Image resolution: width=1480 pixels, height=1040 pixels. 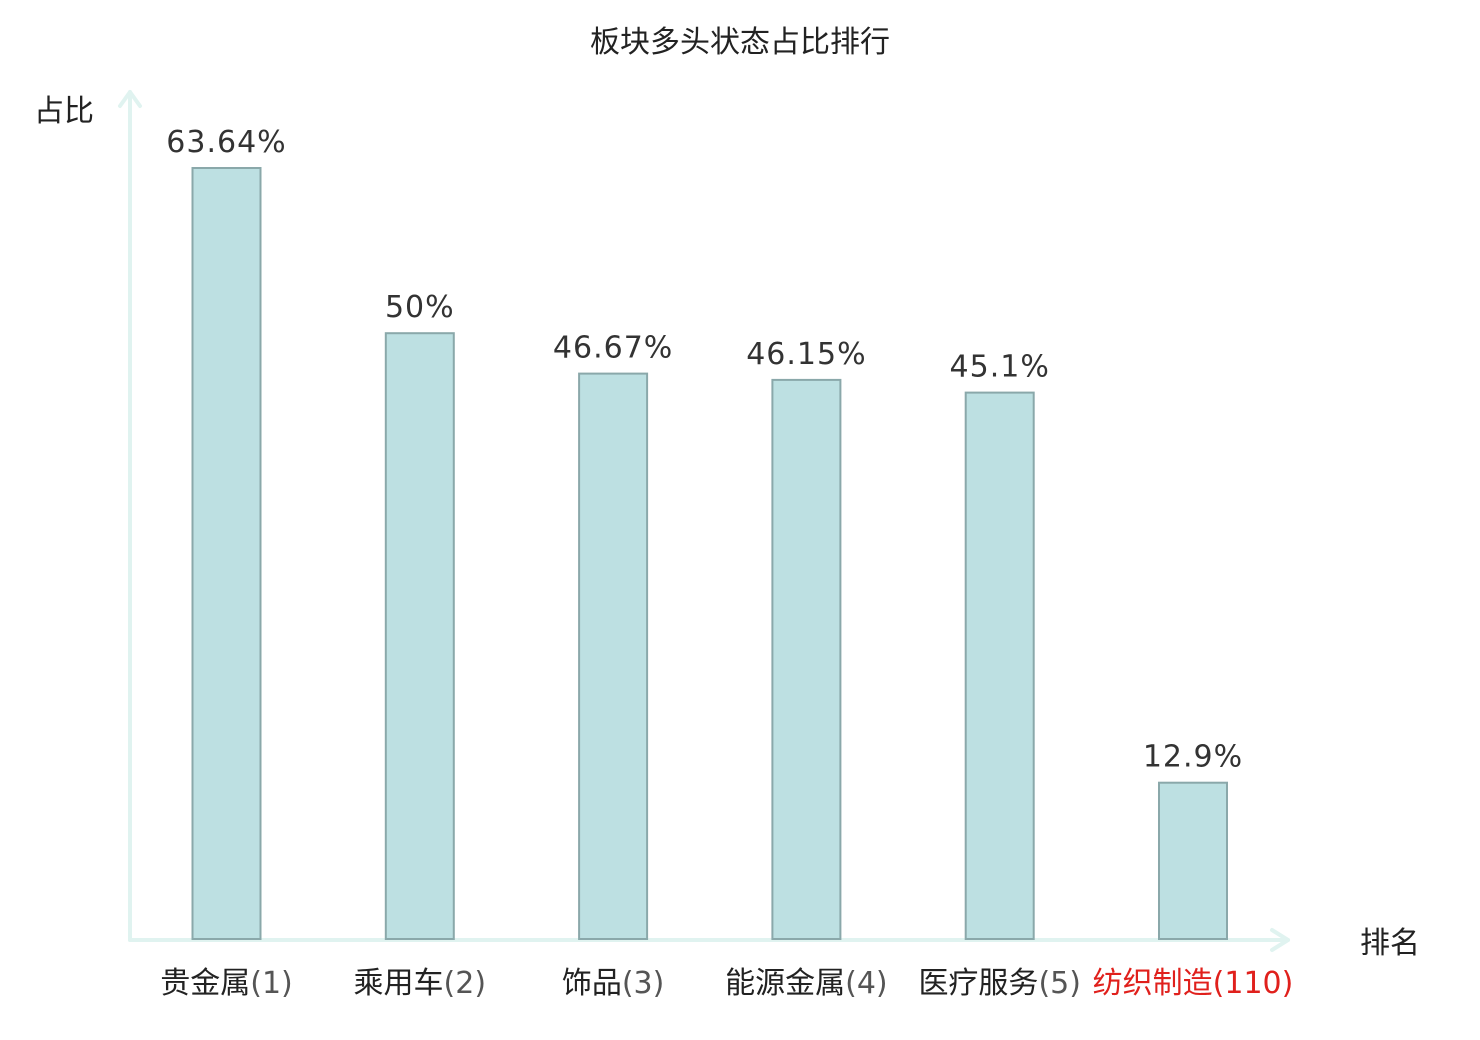 I want to click on category-rank: (1), so click(x=271, y=983).